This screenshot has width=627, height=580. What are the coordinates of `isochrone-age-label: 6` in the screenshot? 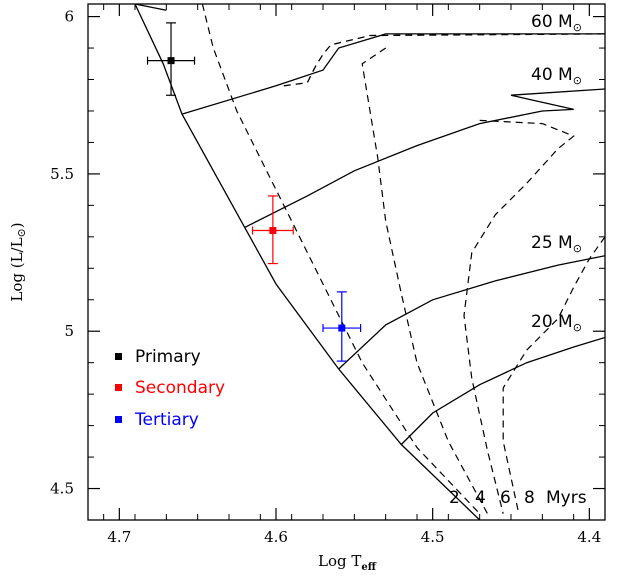 It's located at (505, 498).